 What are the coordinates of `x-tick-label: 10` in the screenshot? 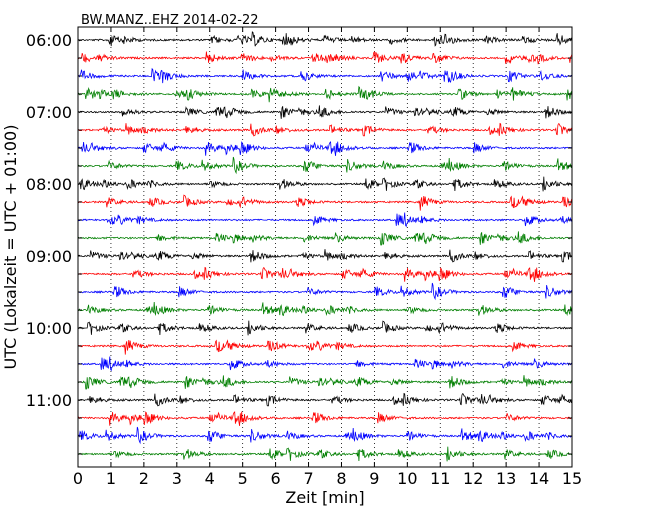 It's located at (407, 478).